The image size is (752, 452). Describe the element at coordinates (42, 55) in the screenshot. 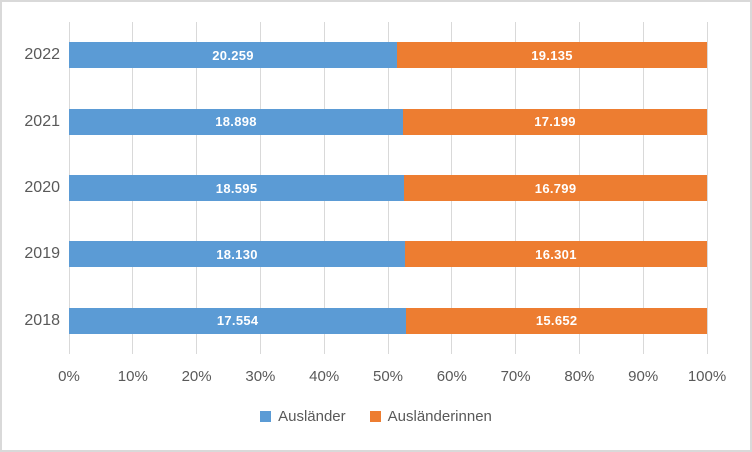

I see `y-axis-category-label: 2022` at that location.